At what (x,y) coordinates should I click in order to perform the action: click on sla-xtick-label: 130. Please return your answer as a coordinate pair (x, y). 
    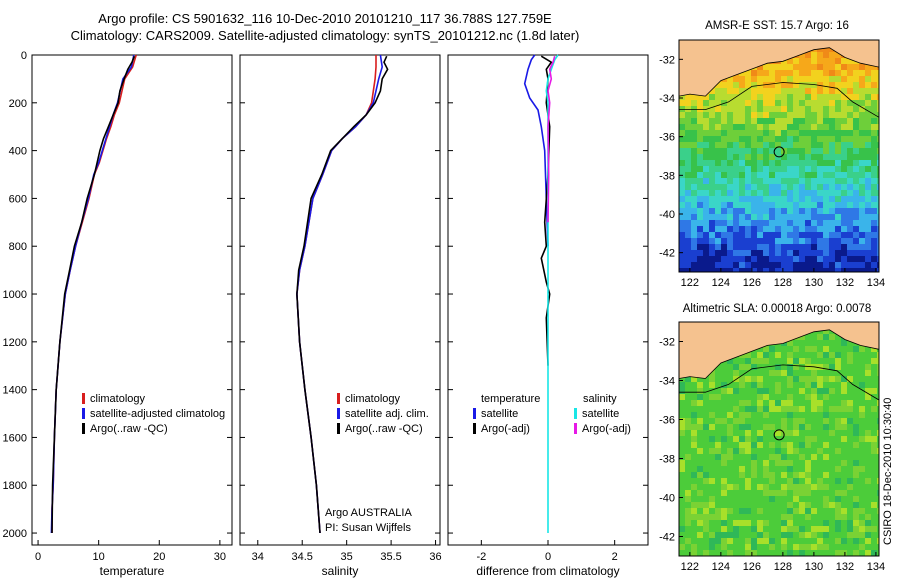
    Looking at the image, I should click on (814, 567).